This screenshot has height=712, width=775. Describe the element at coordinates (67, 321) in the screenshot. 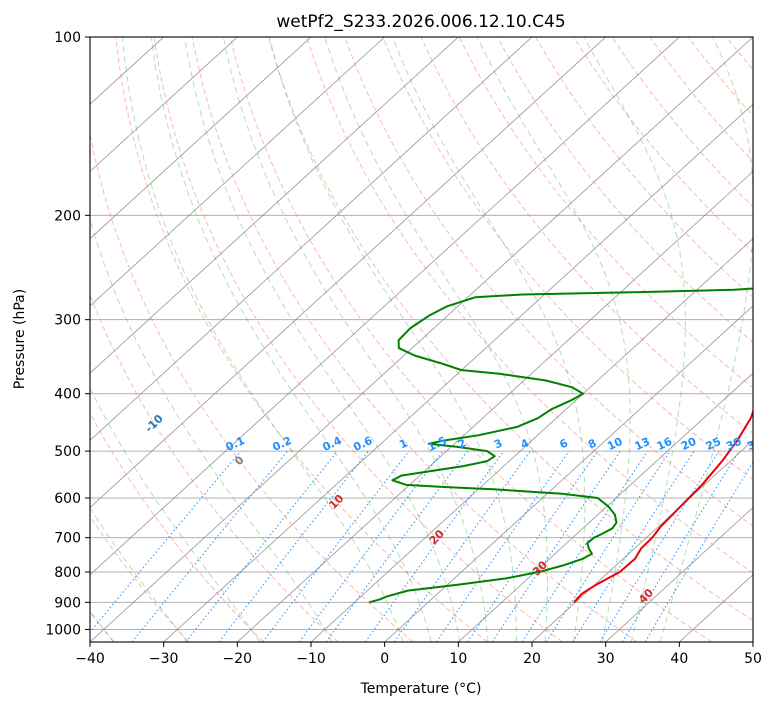

I see `y-tick-label: 300` at that location.